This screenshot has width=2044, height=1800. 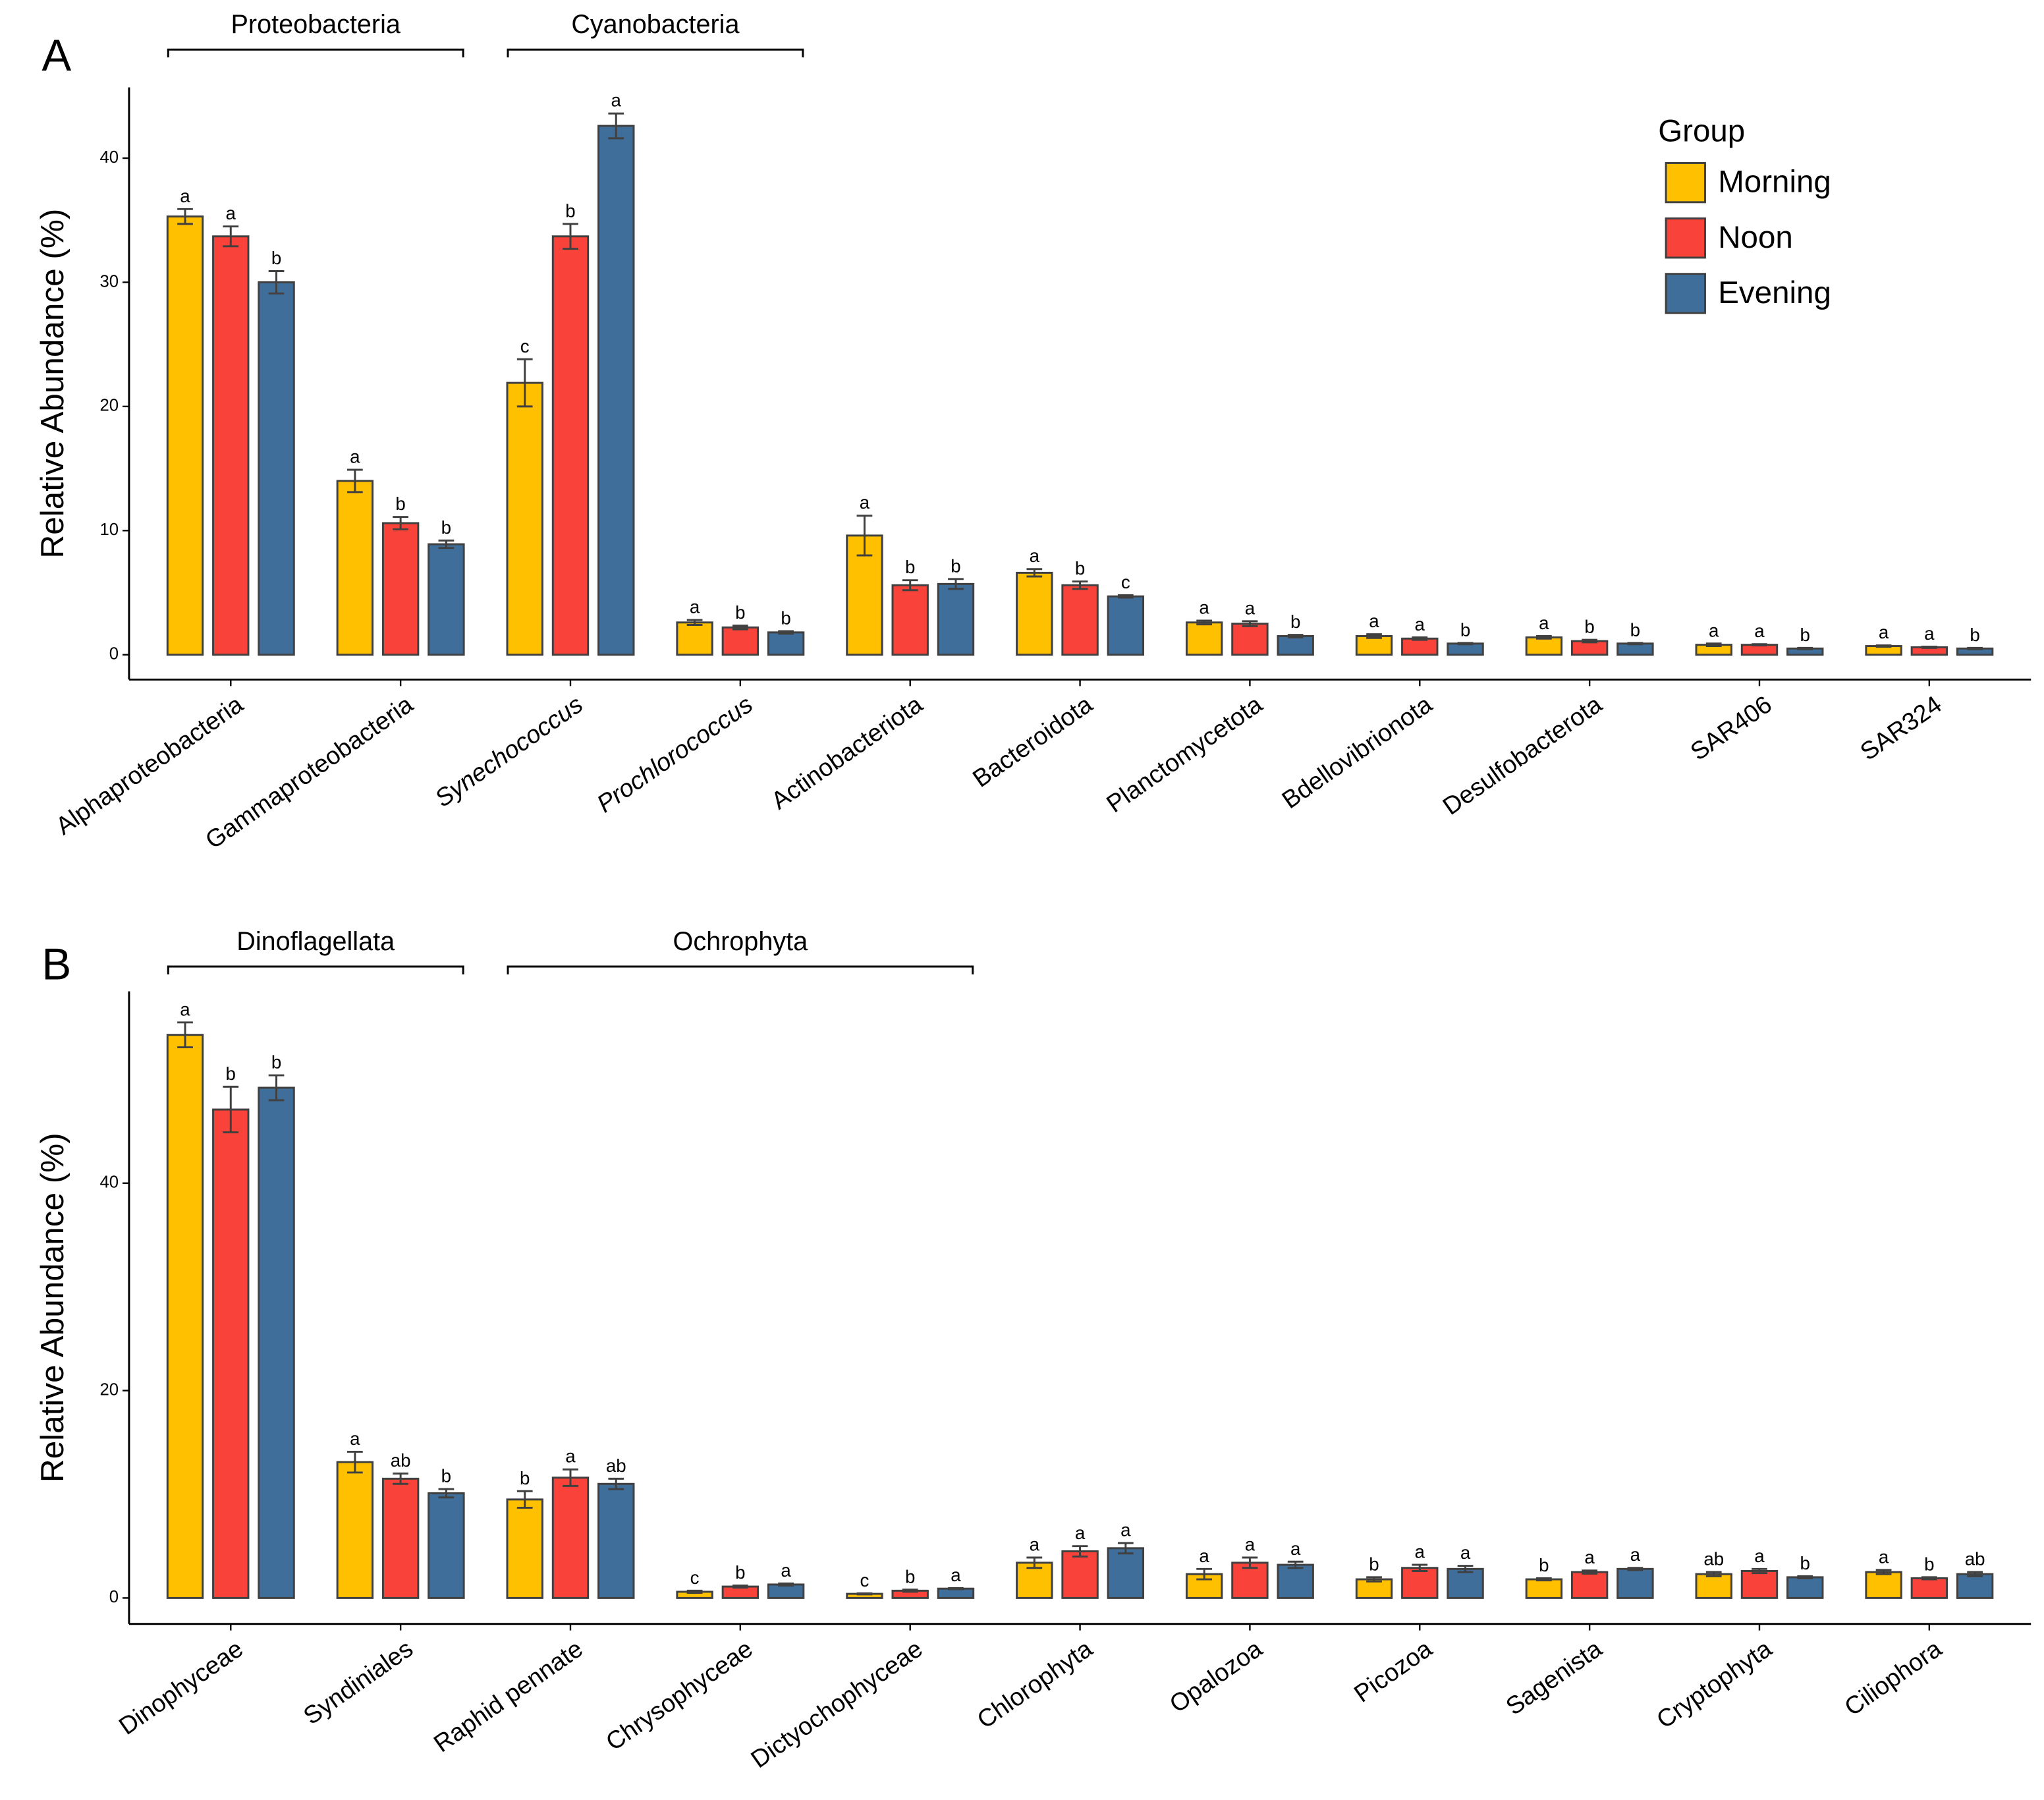 I want to click on x-tick-label: Prochlorococcus, so click(x=675, y=754).